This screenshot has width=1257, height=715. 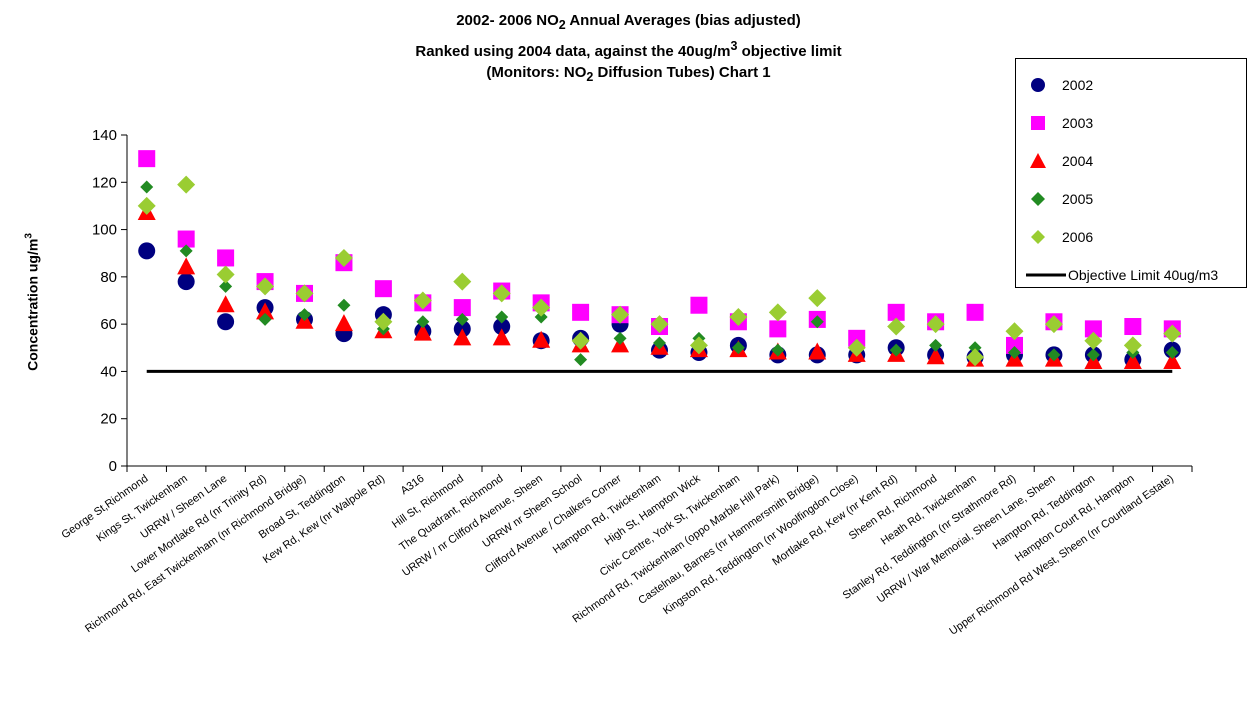 I want to click on y-tick-label: 60, so click(x=108, y=324).